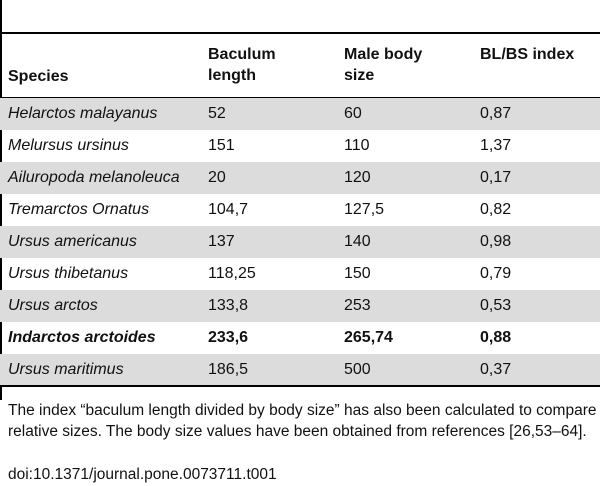 Image resolution: width=600 pixels, height=486 pixels. What do you see at coordinates (104, 306) in the screenshot?
I see `cell-species: Ursus arctos` at bounding box center [104, 306].